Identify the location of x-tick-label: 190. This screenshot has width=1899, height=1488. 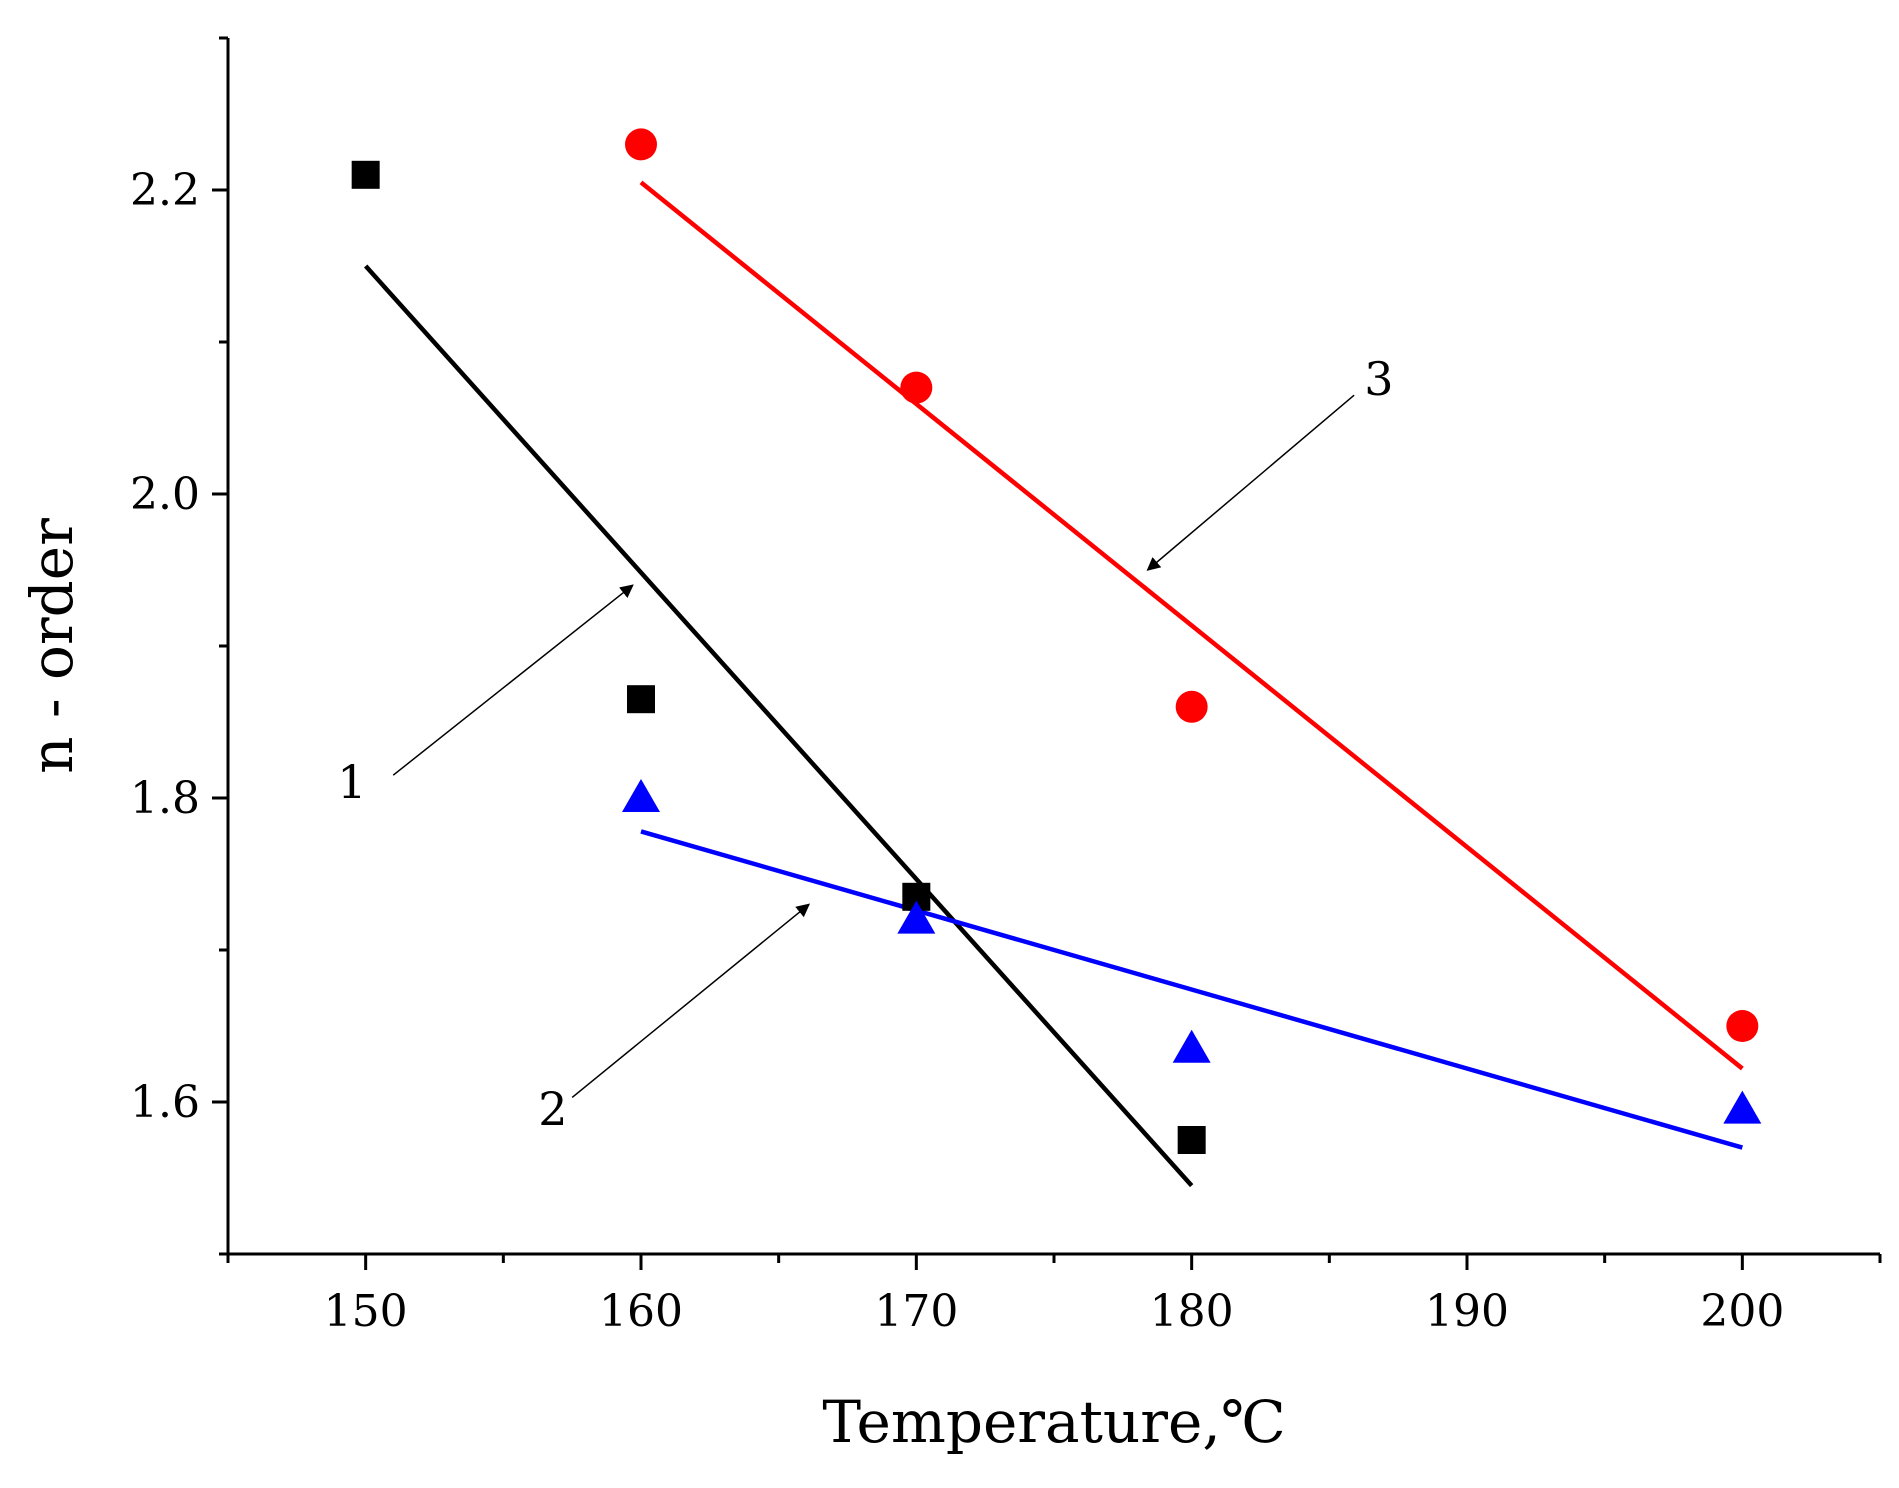
(1467, 1311).